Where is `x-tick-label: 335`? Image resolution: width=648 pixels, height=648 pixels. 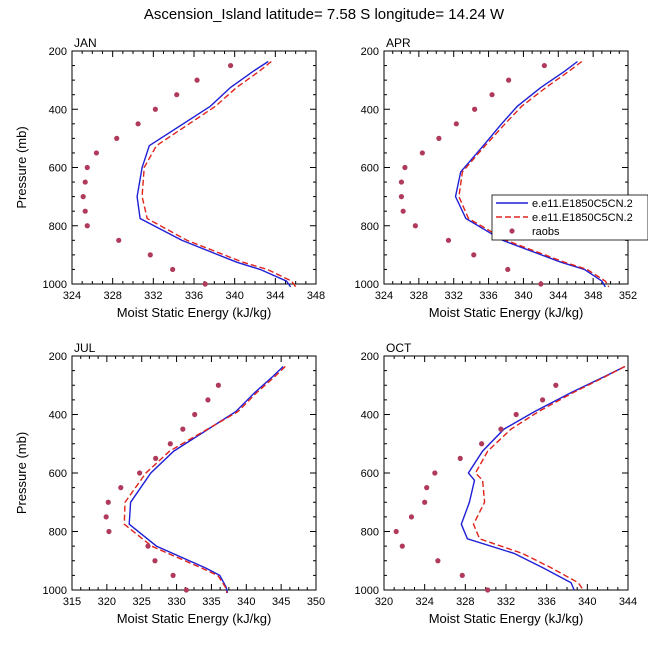
x-tick-label: 335 is located at coordinates (211, 602).